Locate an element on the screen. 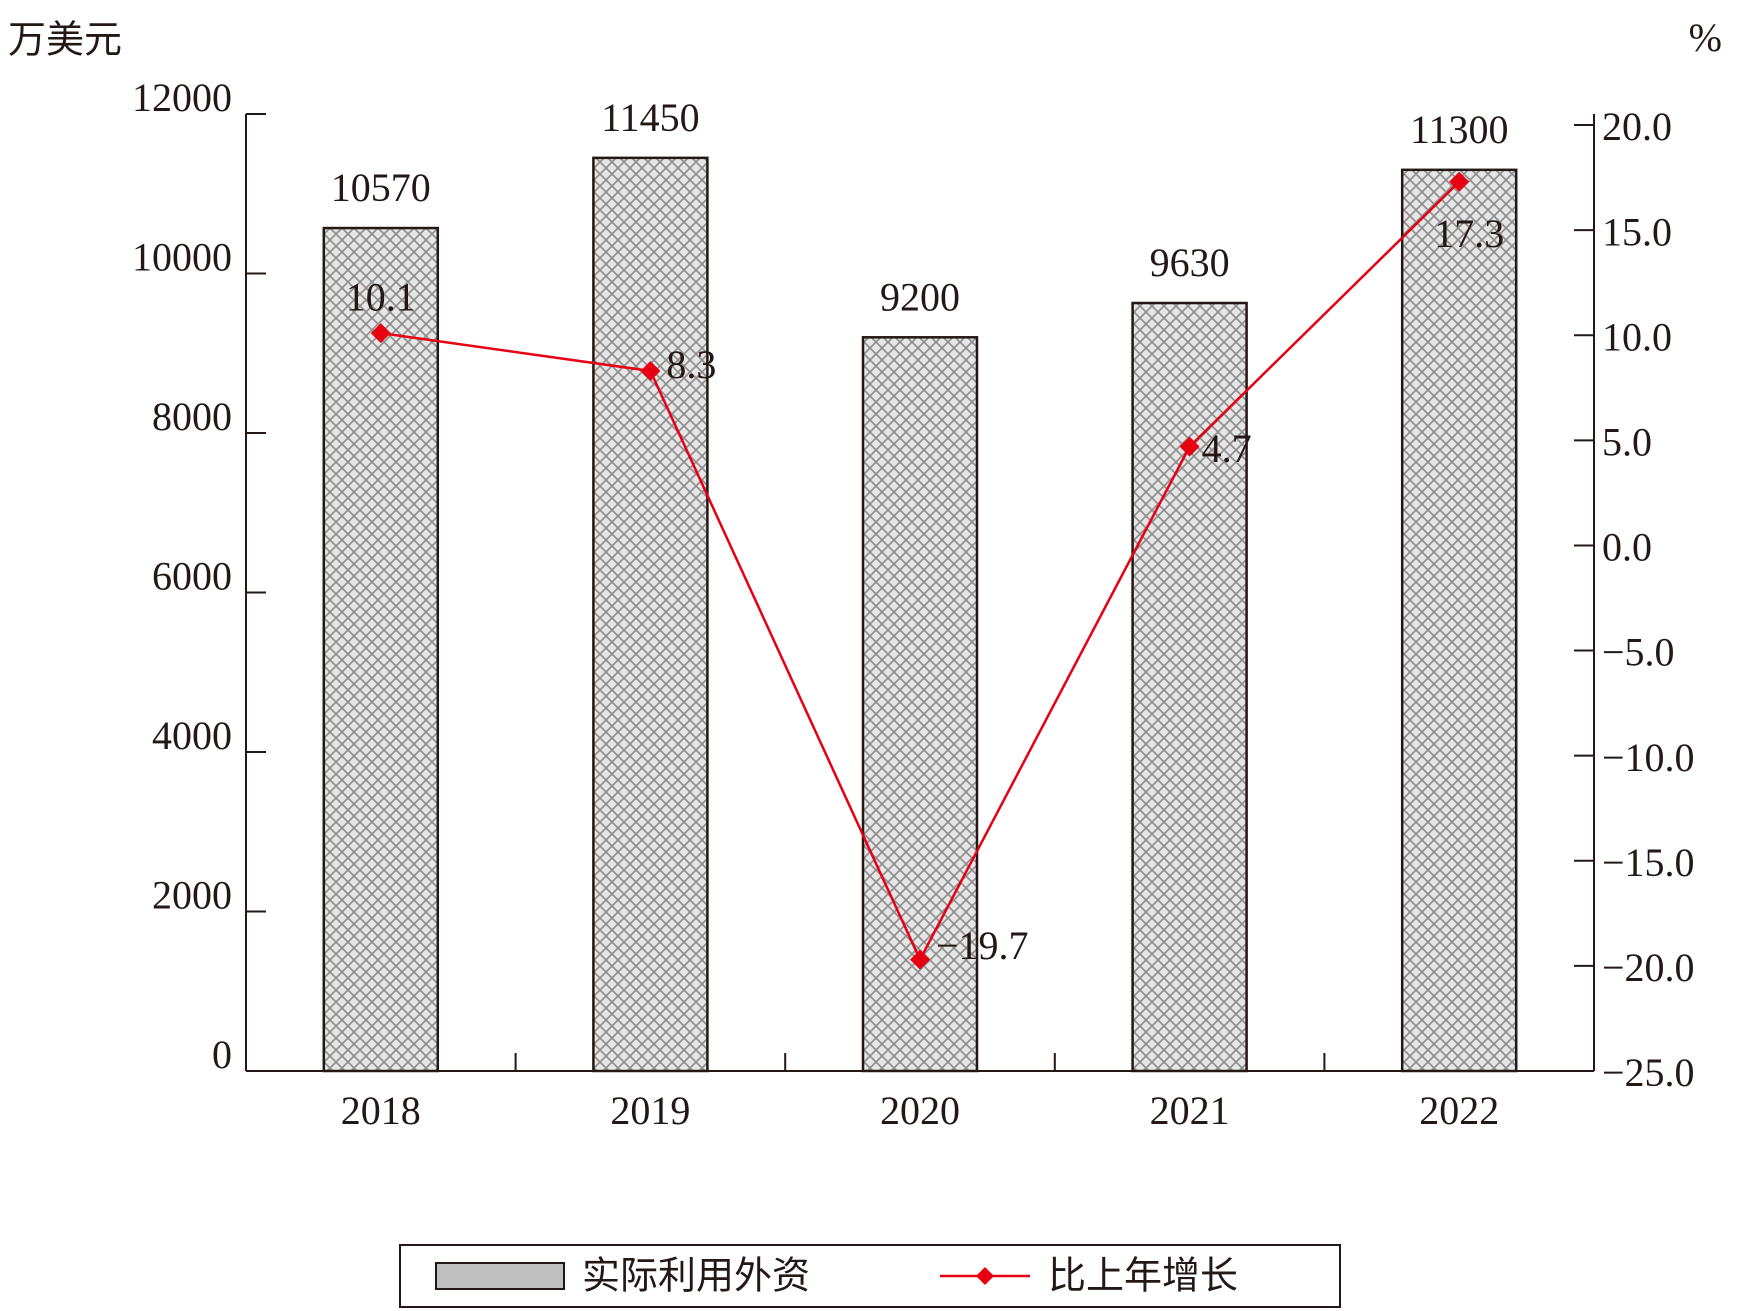  legend-swatch is located at coordinates (500, 1276).